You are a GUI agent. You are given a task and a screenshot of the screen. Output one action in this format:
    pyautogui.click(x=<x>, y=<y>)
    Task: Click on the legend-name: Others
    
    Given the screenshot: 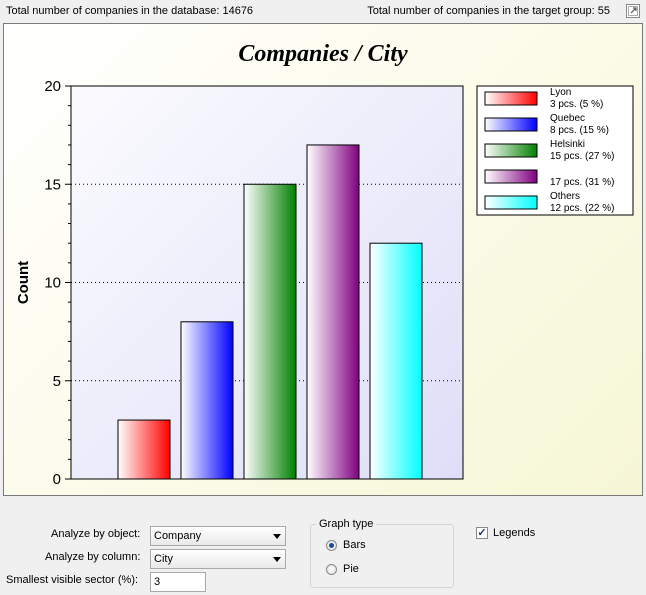 What is the action you would take?
    pyautogui.click(x=565, y=196)
    